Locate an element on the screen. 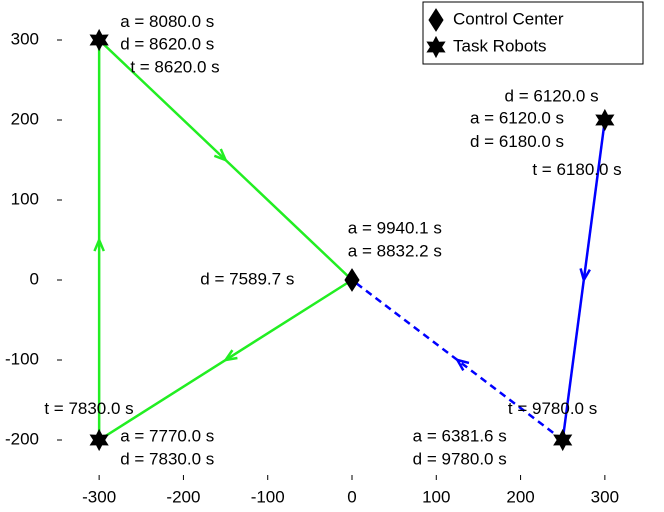  legend-label: Control Center is located at coordinates (508, 18).